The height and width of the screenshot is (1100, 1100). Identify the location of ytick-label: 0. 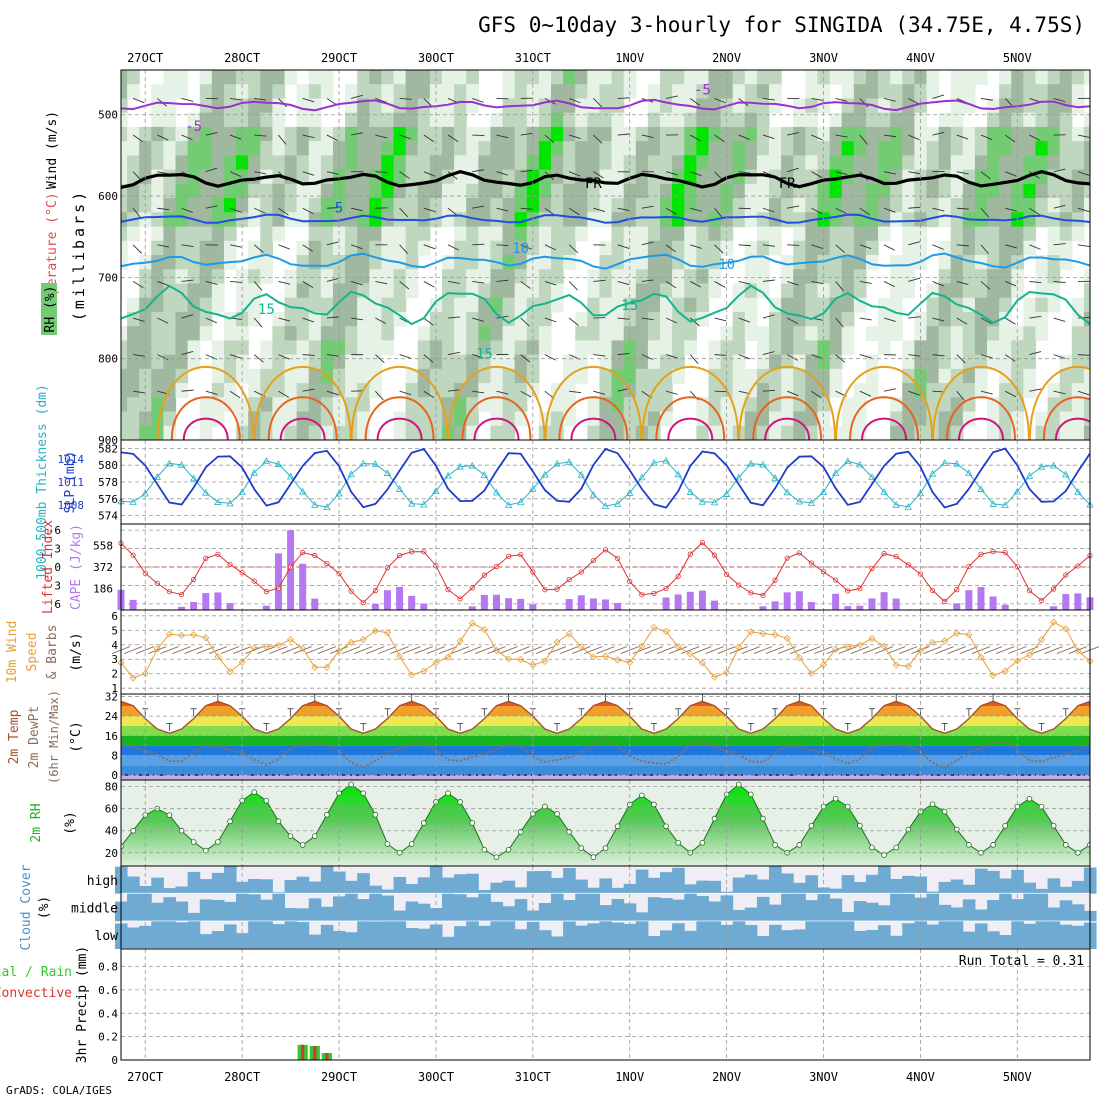
(114, 1060).